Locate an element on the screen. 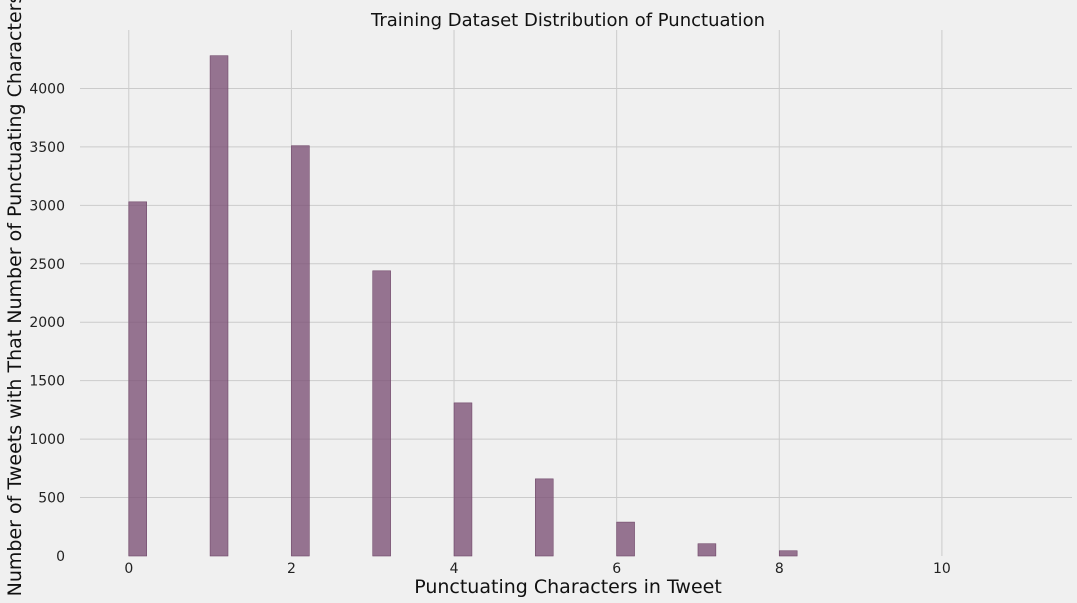 The height and width of the screenshot is (603, 1077). y-tick-label: 2000 is located at coordinates (47, 323).